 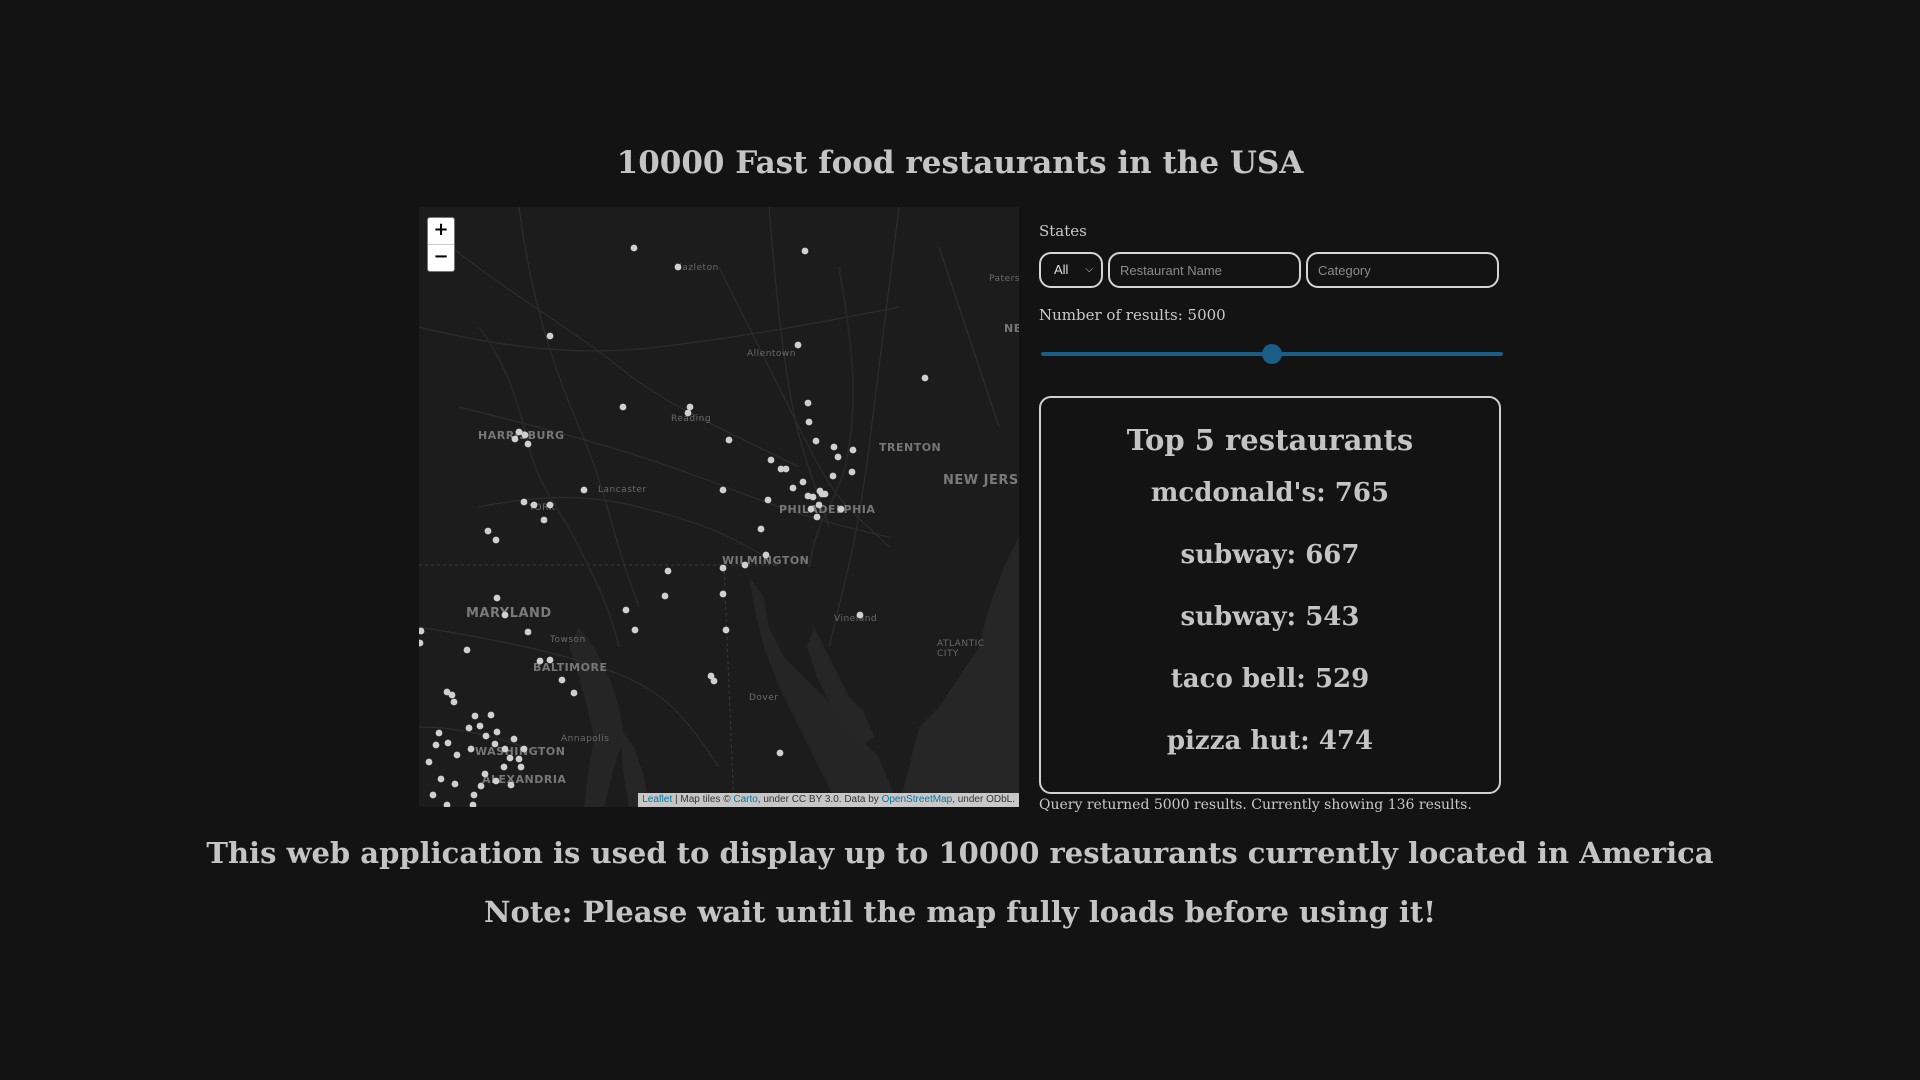 What do you see at coordinates (1402, 270) in the screenshot?
I see `category-input` at bounding box center [1402, 270].